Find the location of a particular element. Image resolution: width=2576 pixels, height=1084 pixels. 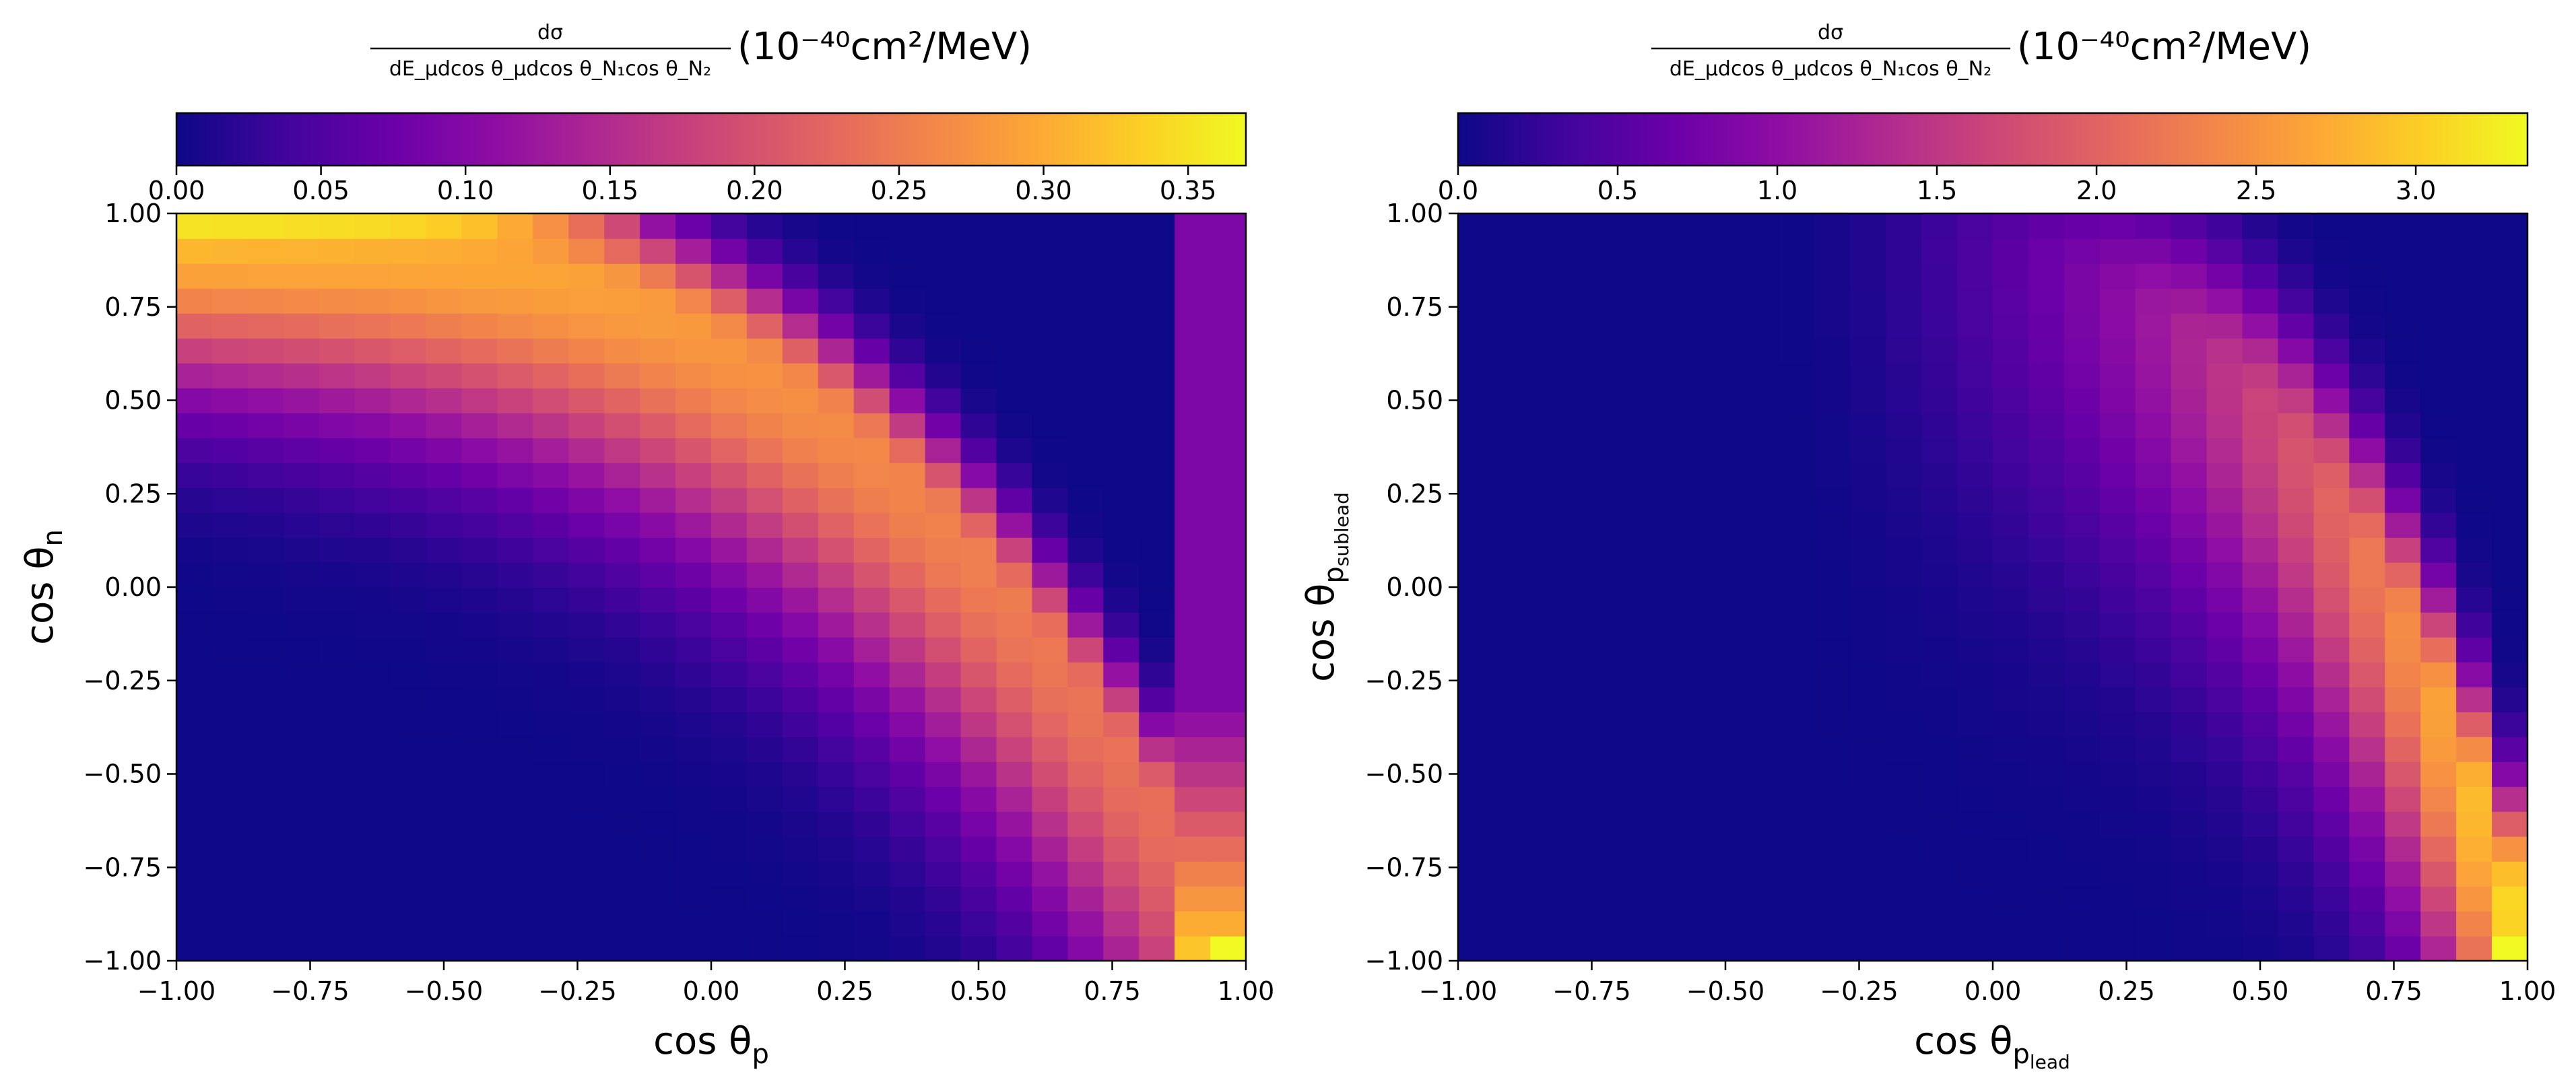

y-tick-label: −1.00 is located at coordinates (1404, 961).